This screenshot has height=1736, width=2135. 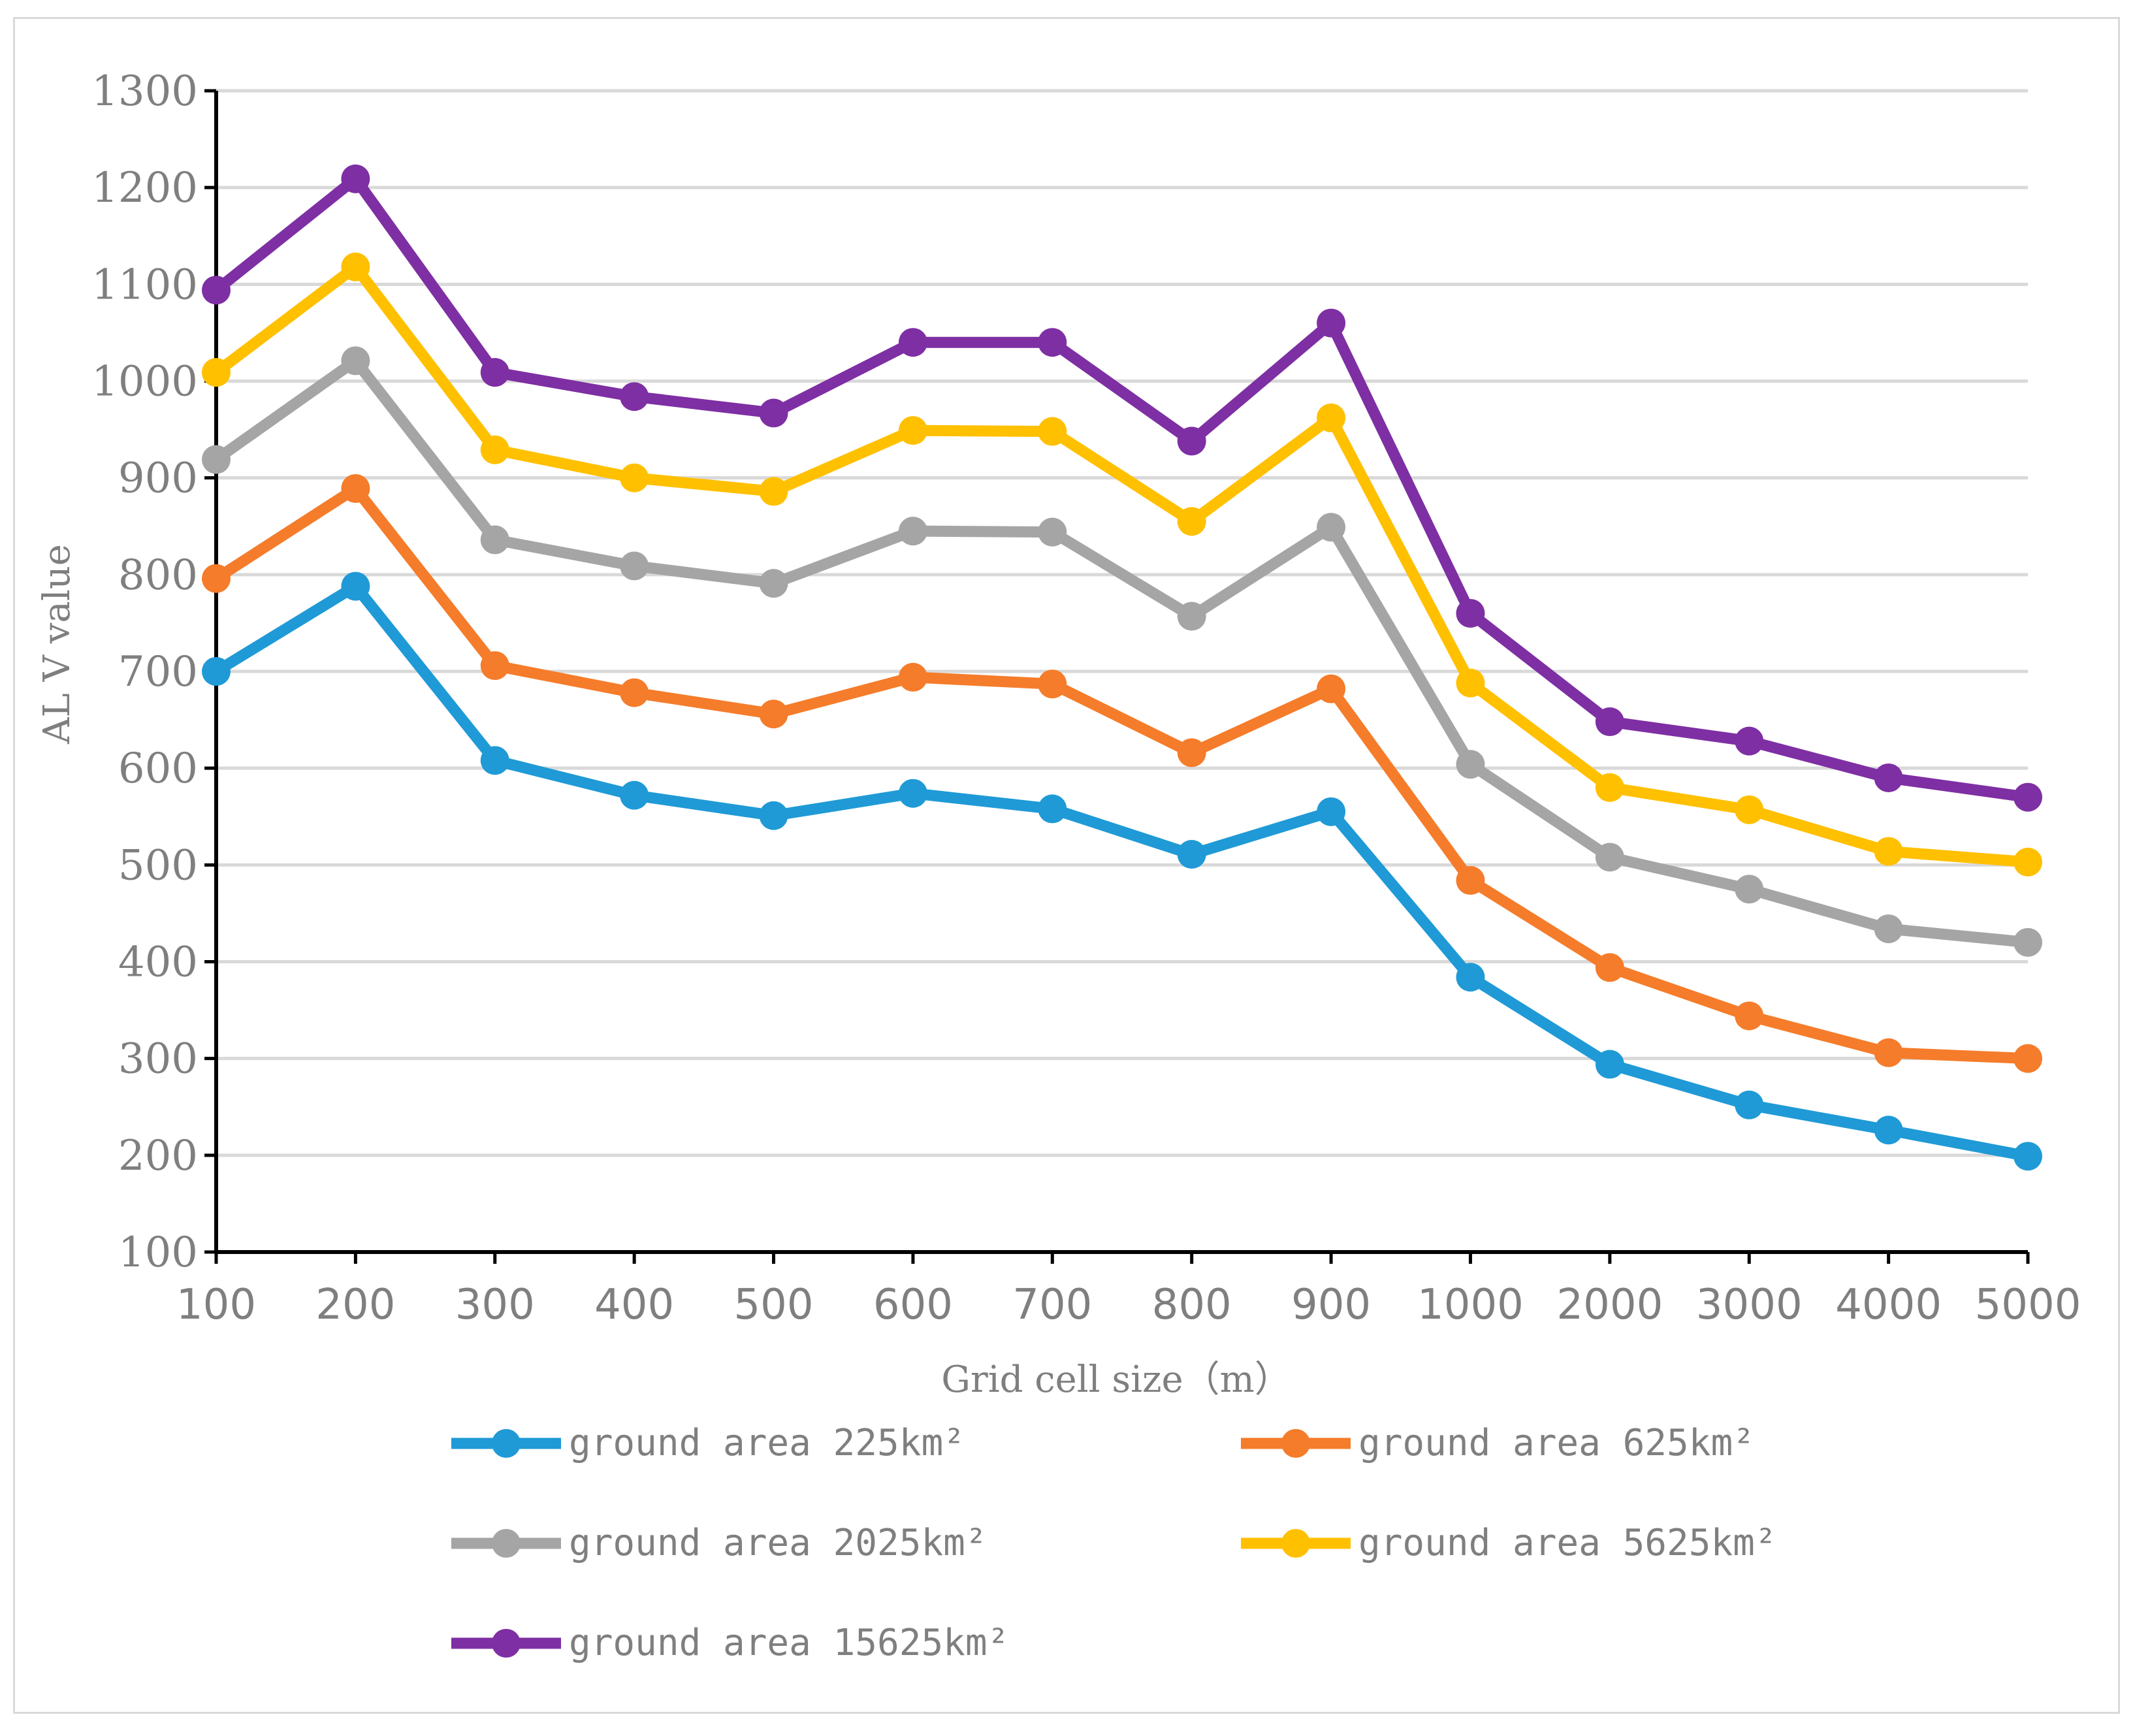 What do you see at coordinates (144, 382) in the screenshot?
I see `y-tick-label: 1000` at bounding box center [144, 382].